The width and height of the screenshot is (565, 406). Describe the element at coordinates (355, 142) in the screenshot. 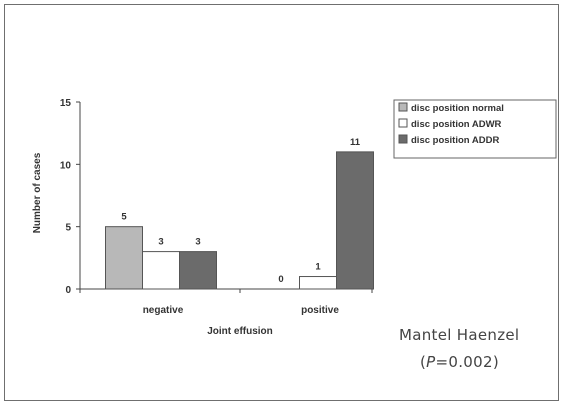

I see `data-label: 11` at that location.